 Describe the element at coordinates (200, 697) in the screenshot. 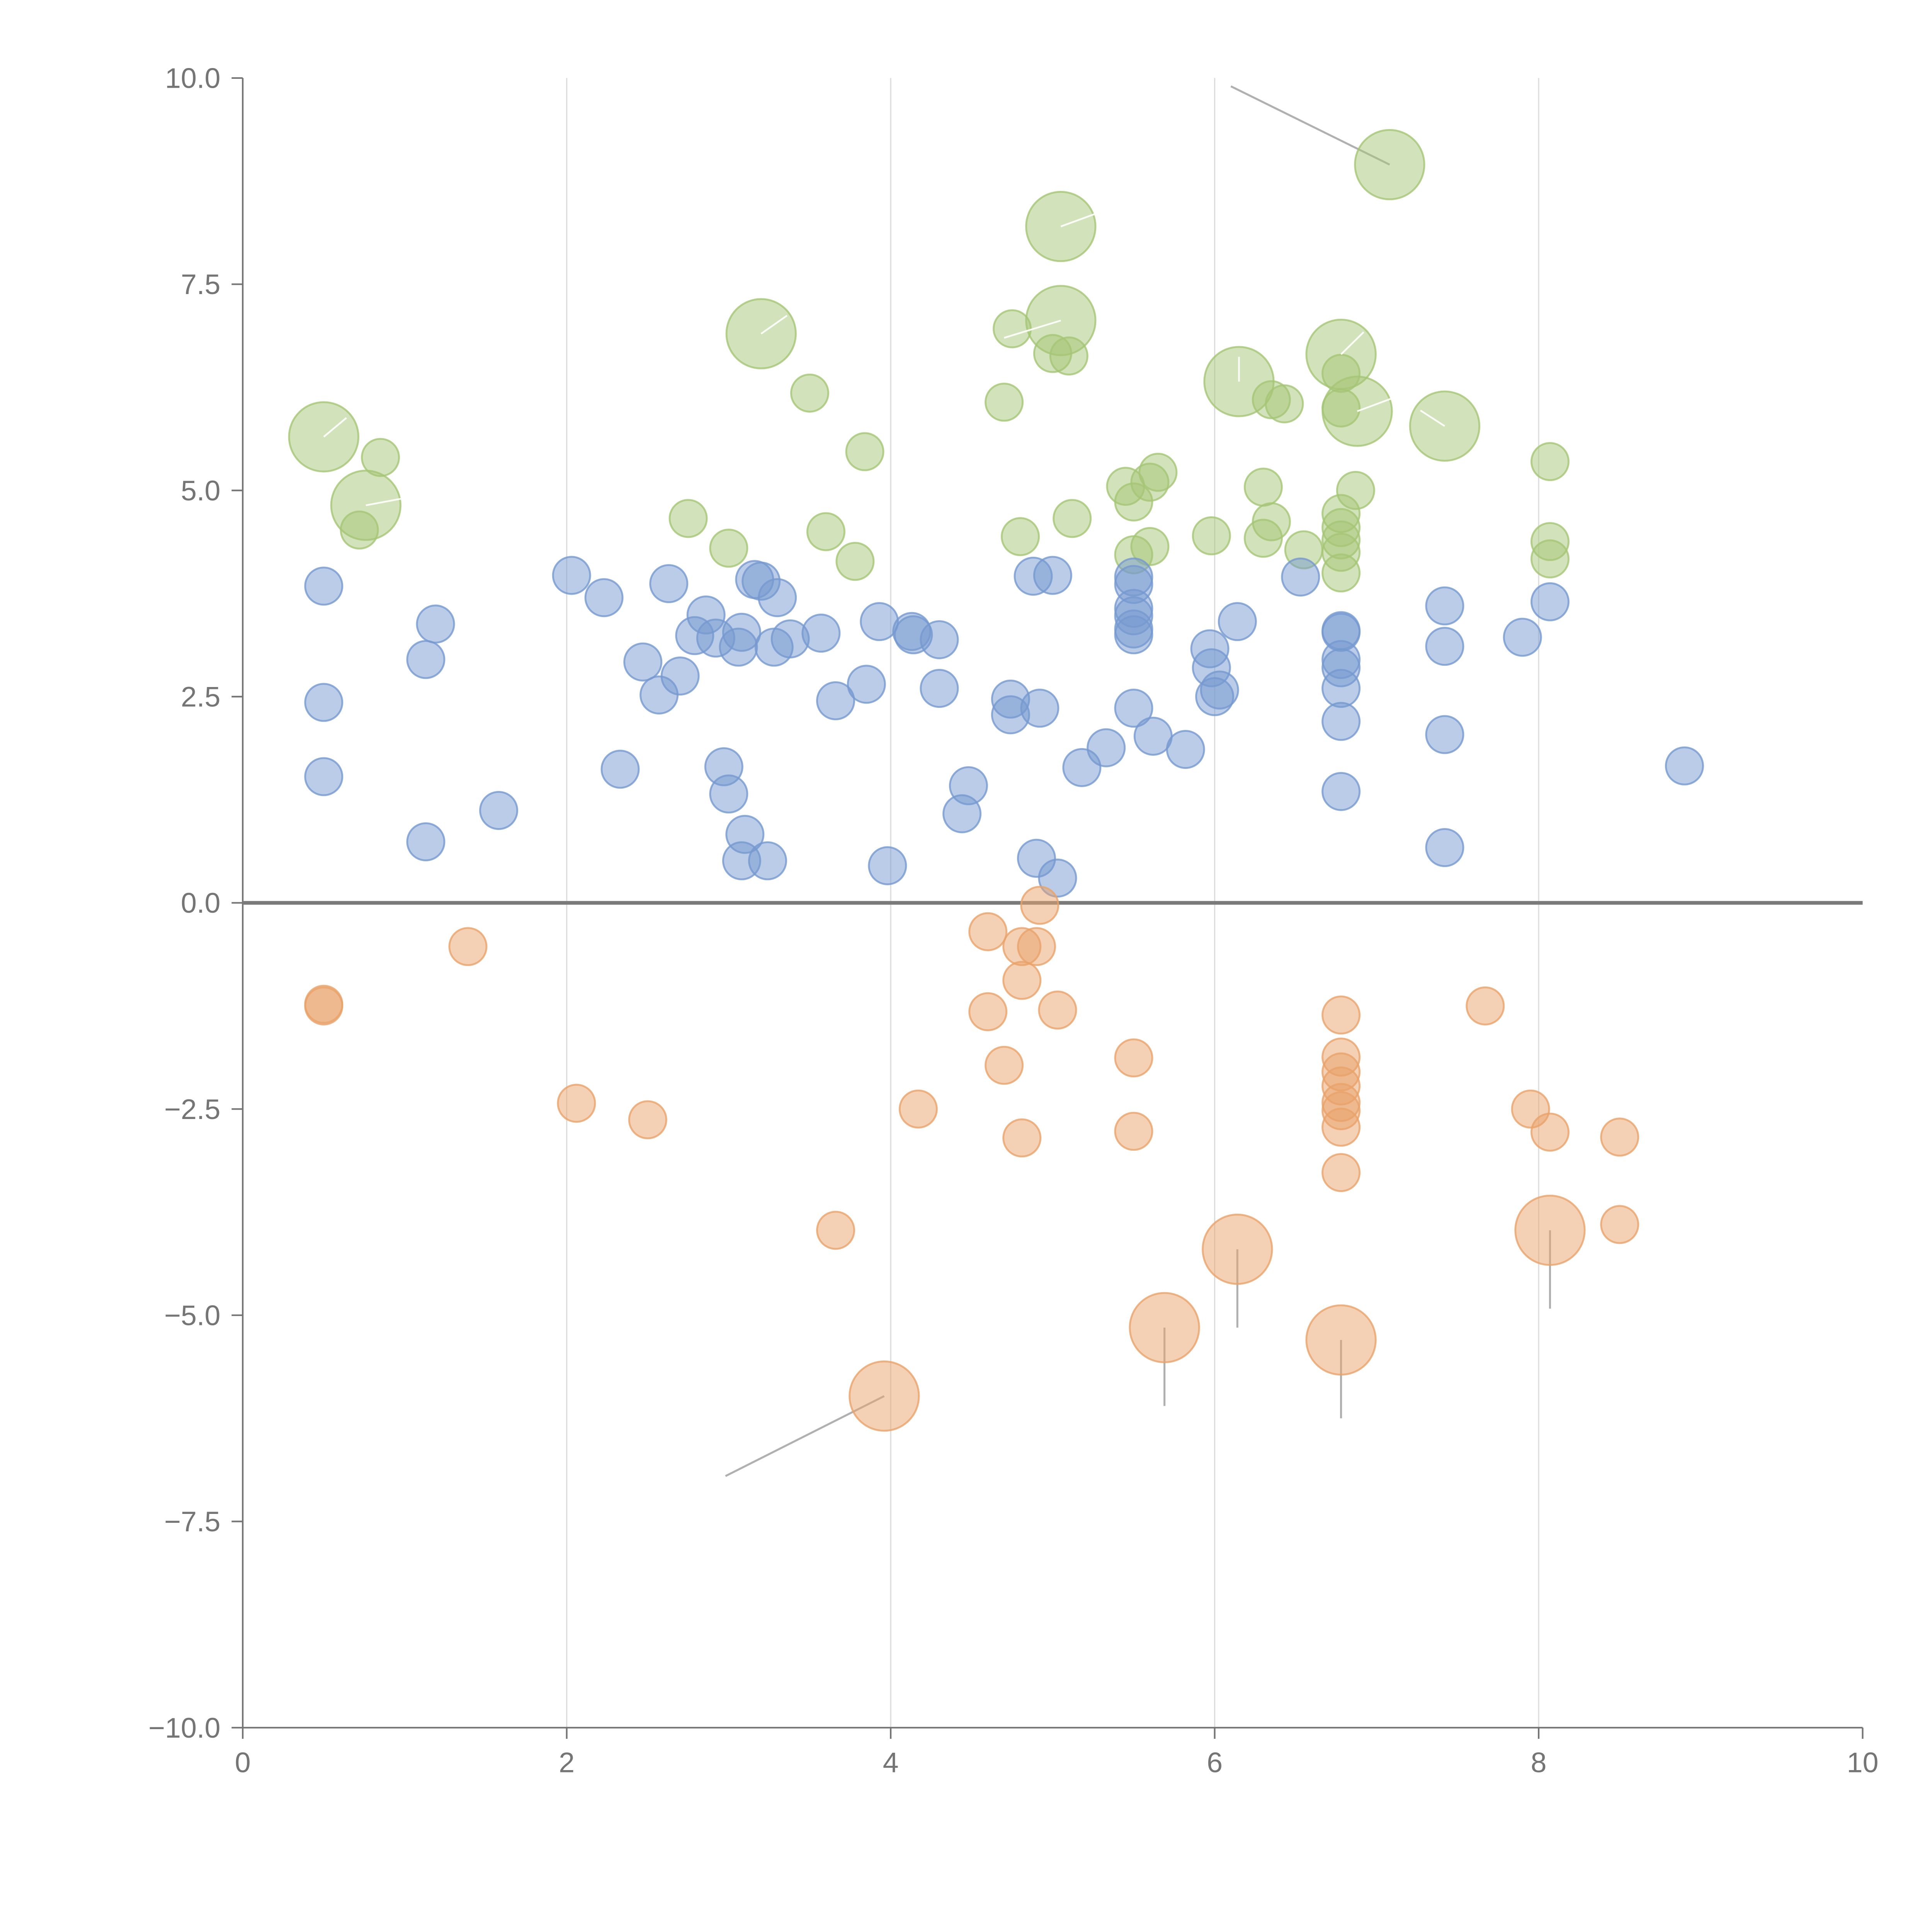

I see `y-tick-label: 2.5` at that location.